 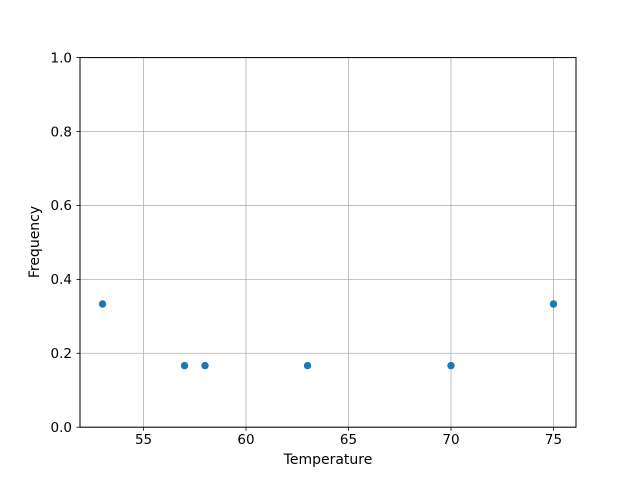 I want to click on y-tick-label: 0.8, so click(x=61, y=132).